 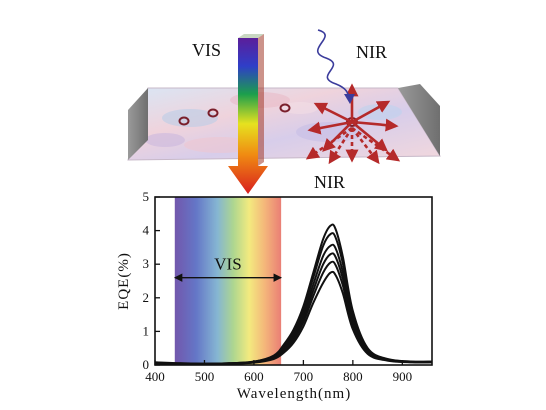 I want to click on x-axis-label: Wavelength(nm), so click(x=294, y=394).